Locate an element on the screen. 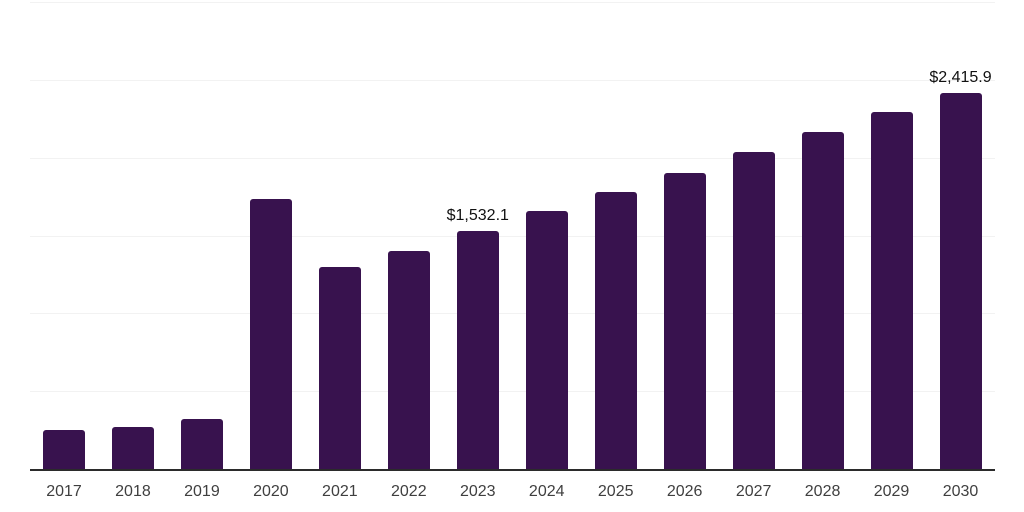  x-tick-label-2022: 2022 is located at coordinates (409, 491).